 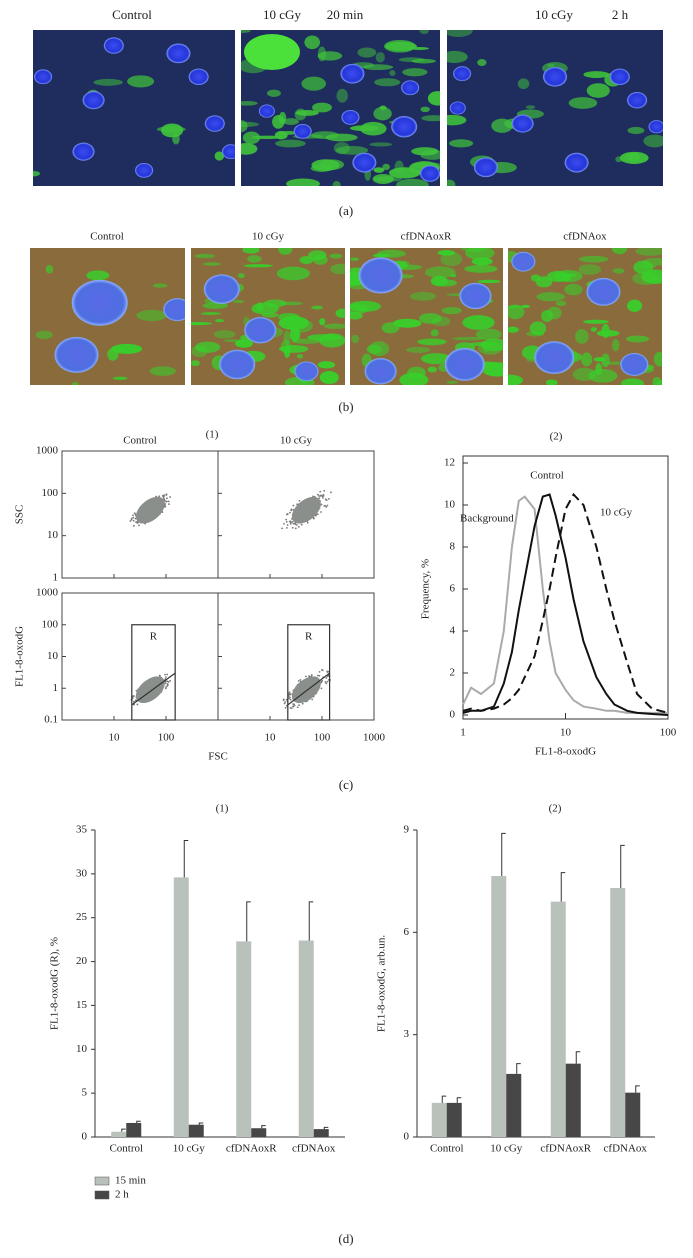 I want to click on x-tick-label: cfDNAox, so click(x=626, y=1149).